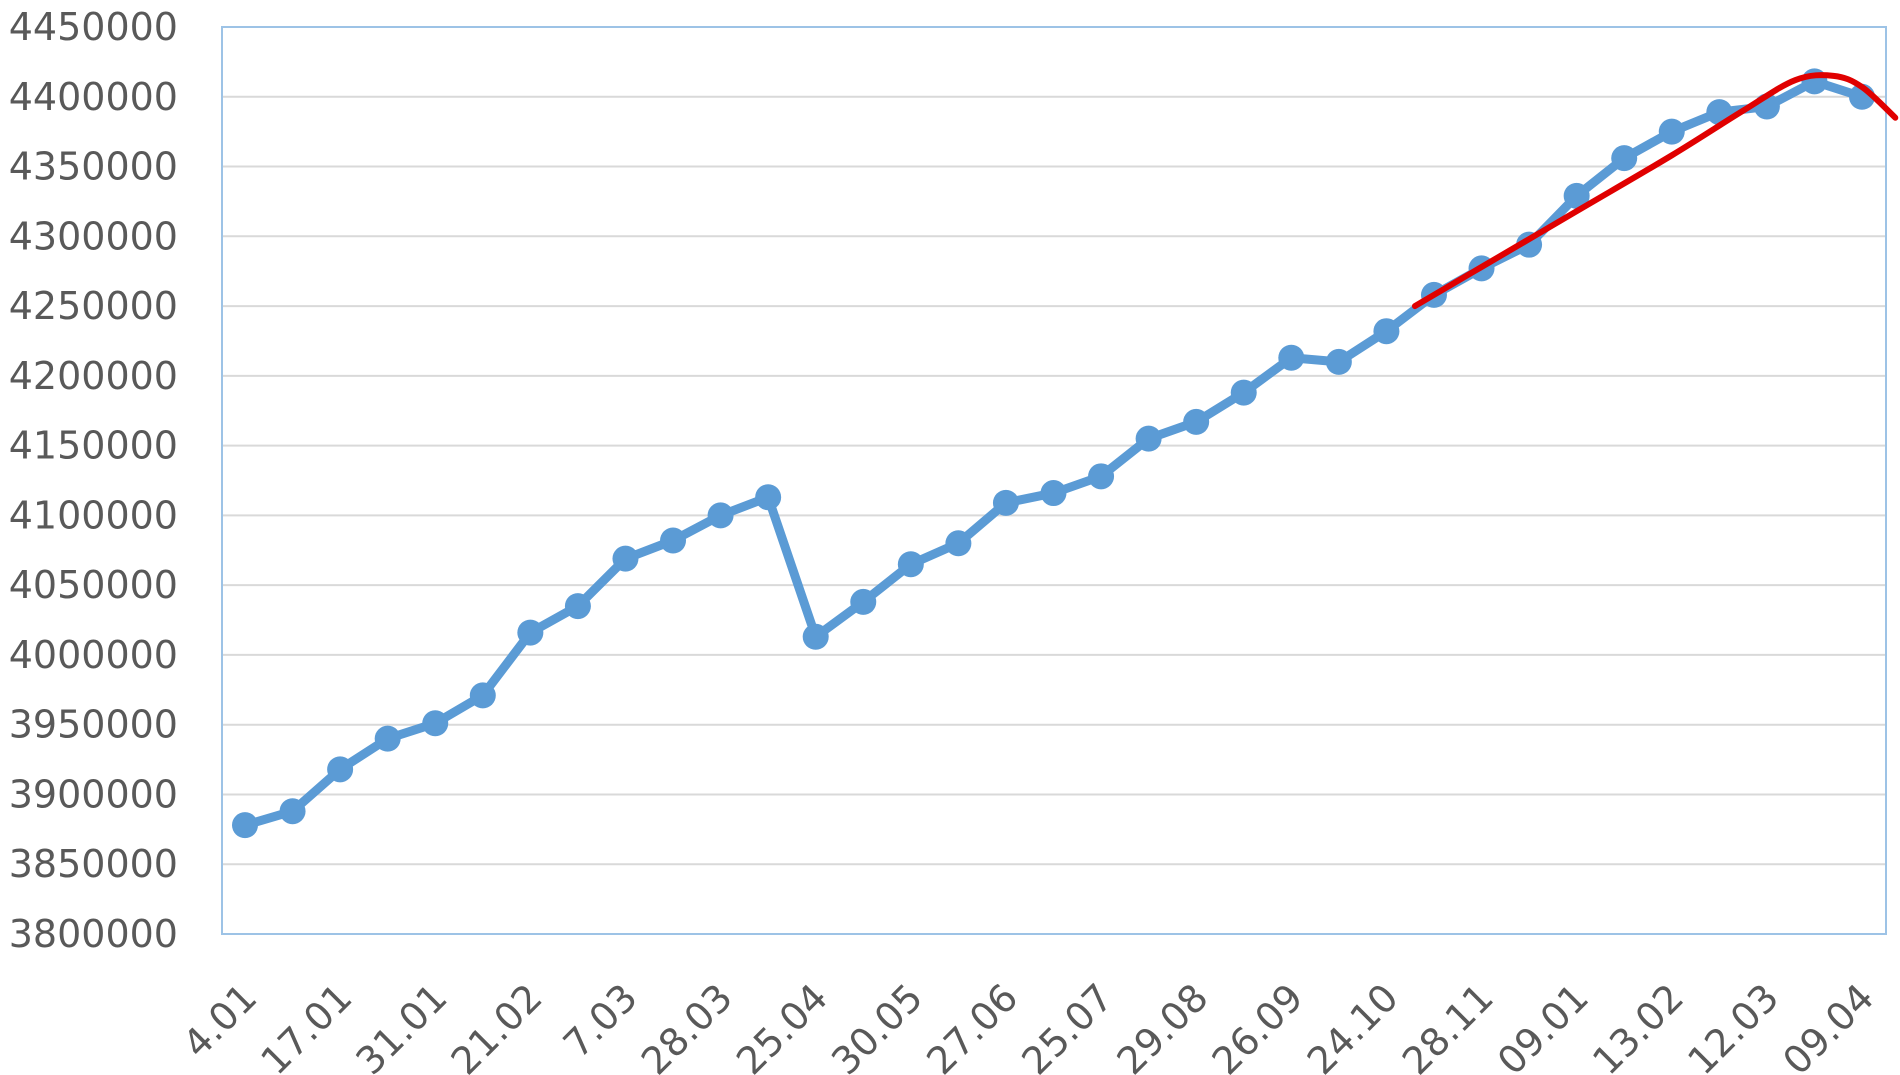  I want to click on y-tick-label: 4000000, so click(93, 655).